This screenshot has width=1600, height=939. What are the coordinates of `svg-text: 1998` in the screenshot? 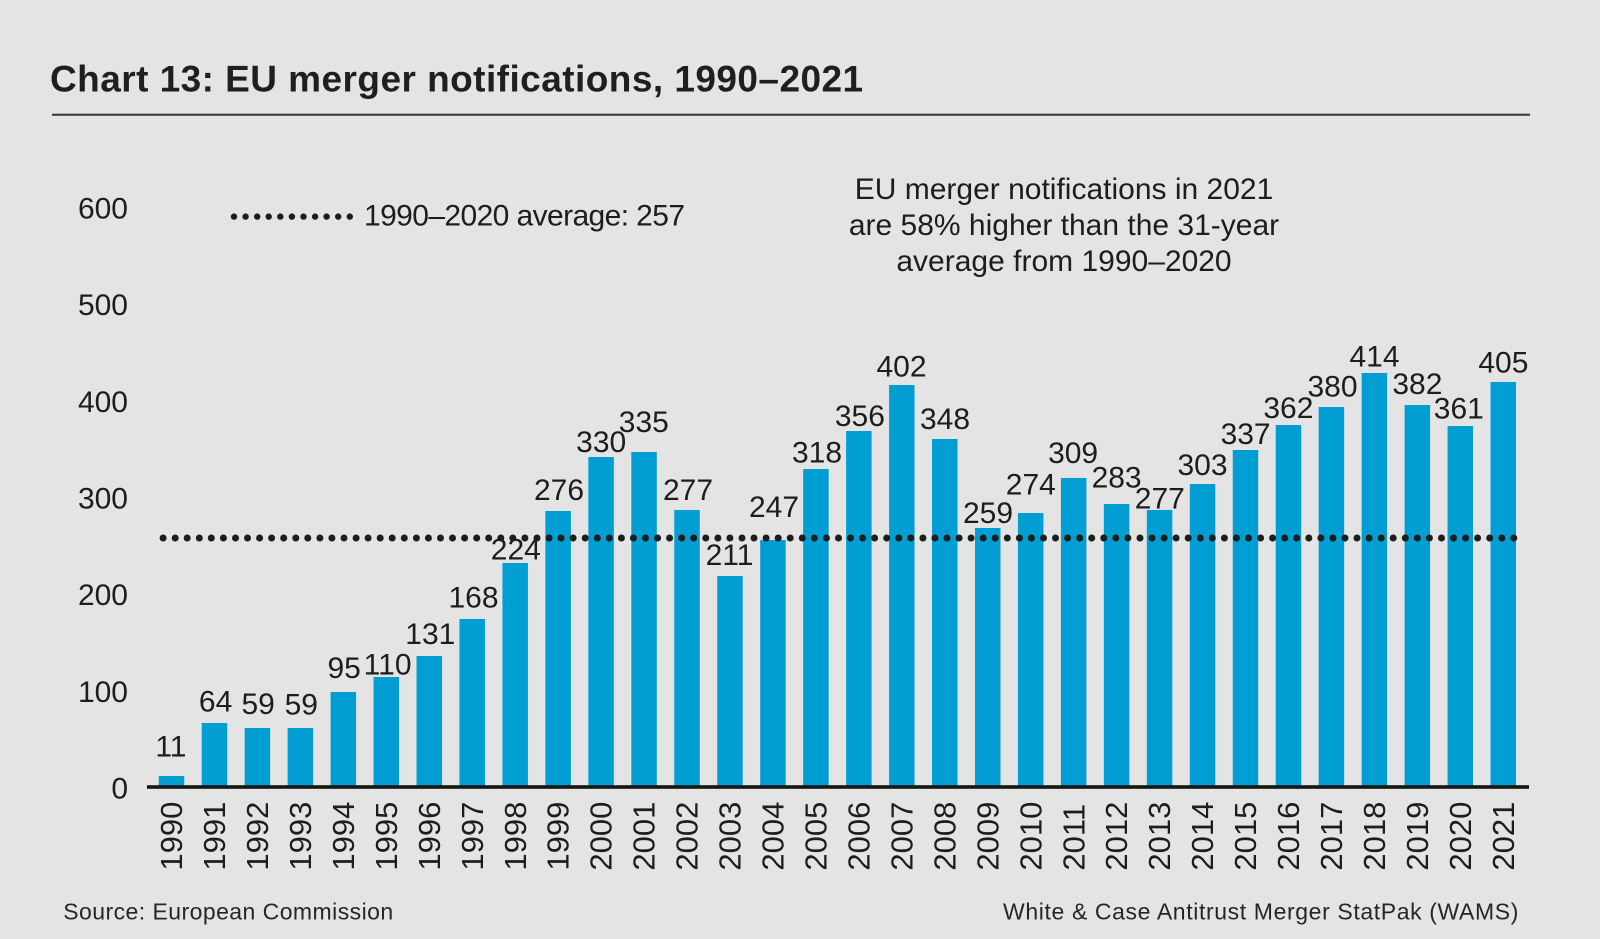 It's located at (515, 836).